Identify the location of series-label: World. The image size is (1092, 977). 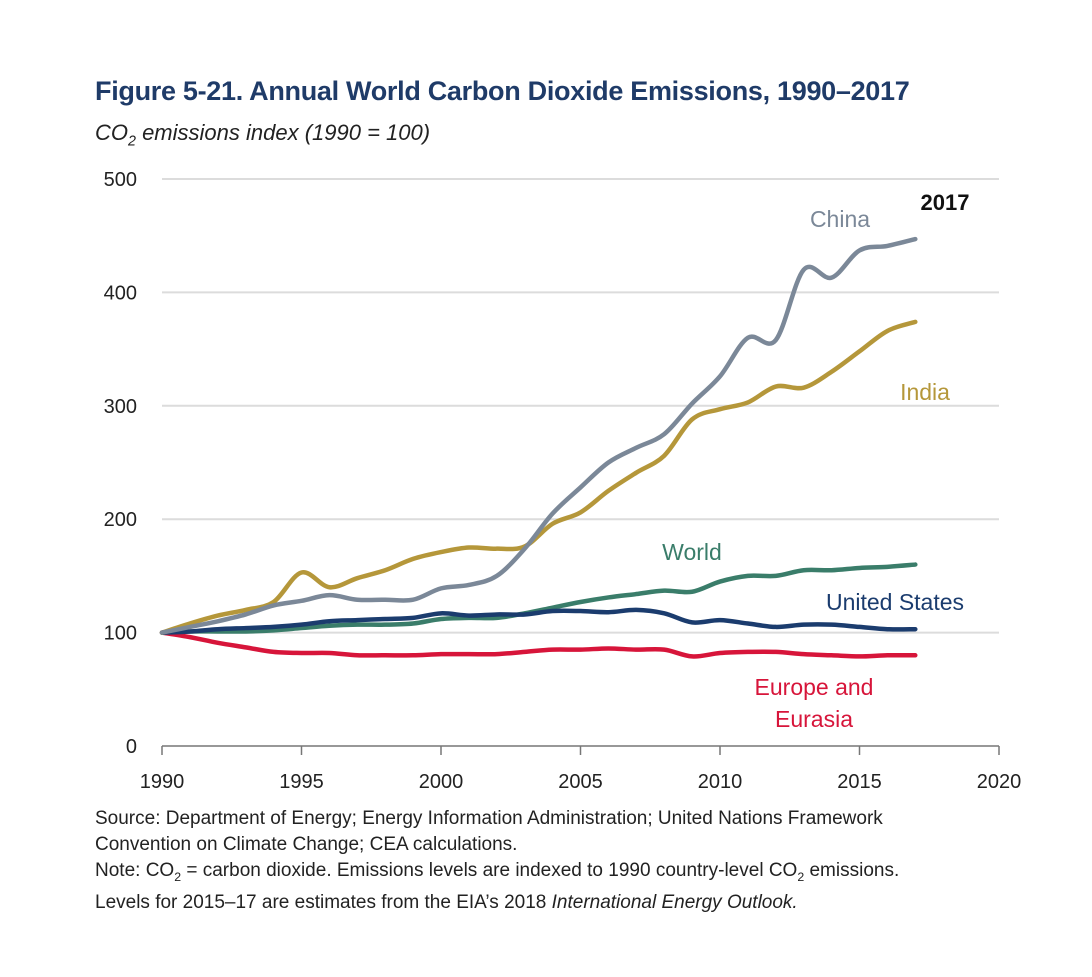
(692, 552).